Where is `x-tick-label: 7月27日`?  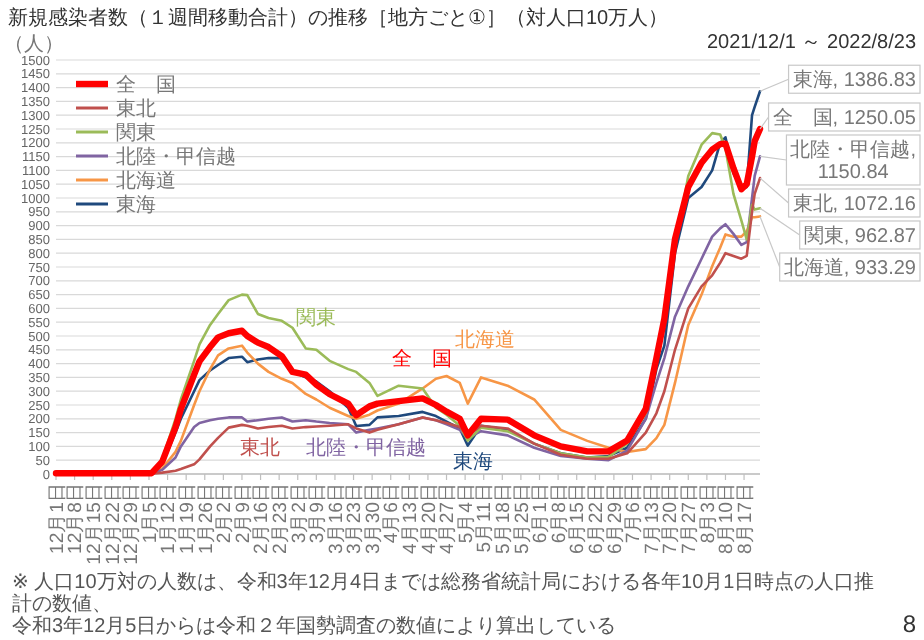
x-tick-label: 7月27日 is located at coordinates (689, 518).